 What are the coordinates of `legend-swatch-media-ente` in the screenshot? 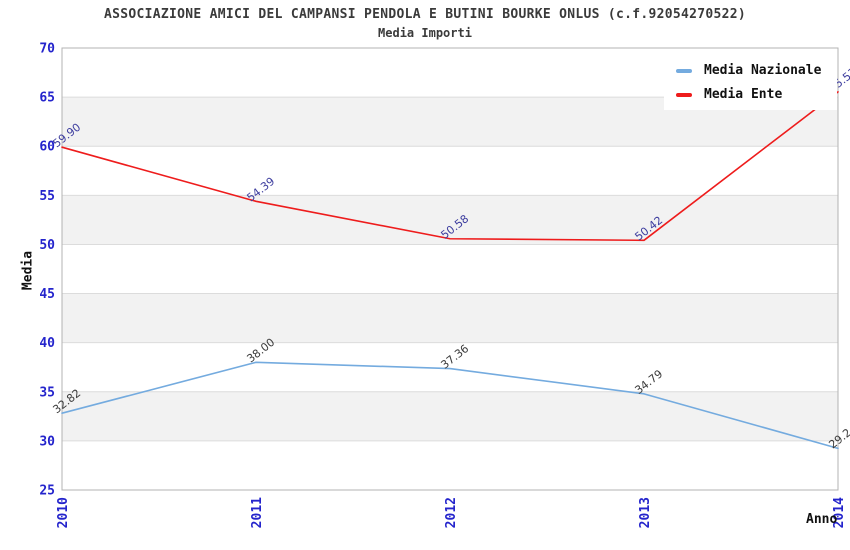 It's located at (684, 94).